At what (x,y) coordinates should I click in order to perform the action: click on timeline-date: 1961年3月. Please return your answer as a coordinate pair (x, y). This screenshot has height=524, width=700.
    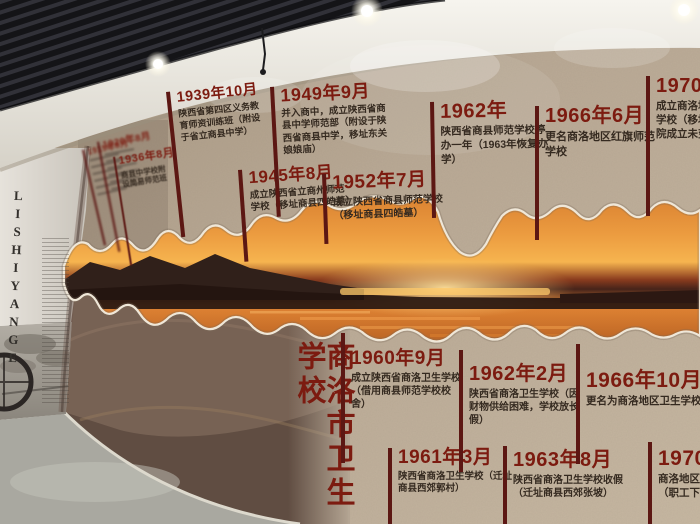
    Looking at the image, I should click on (445, 457).